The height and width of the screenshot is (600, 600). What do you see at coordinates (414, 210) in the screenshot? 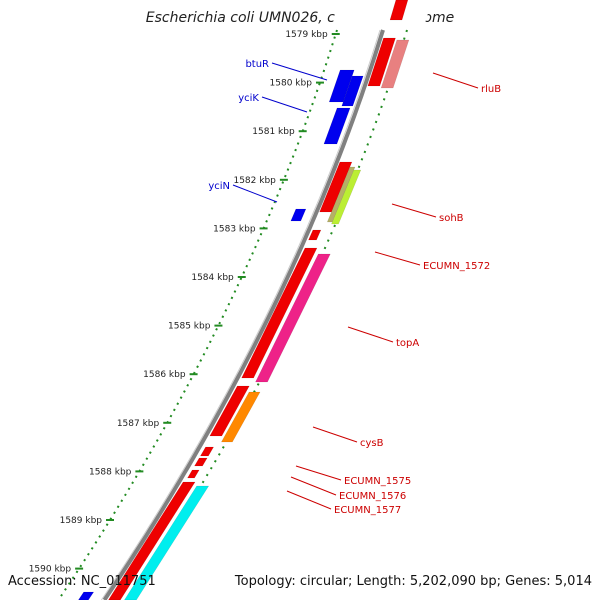
I see `sohB-leader` at bounding box center [414, 210].